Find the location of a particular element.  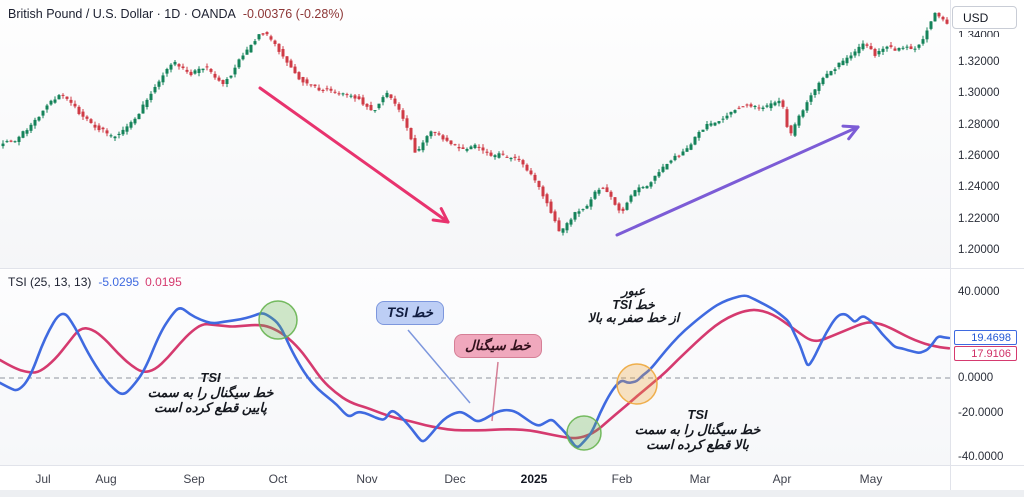

signal-line-callout: خط سیگنال is located at coordinates (498, 346).